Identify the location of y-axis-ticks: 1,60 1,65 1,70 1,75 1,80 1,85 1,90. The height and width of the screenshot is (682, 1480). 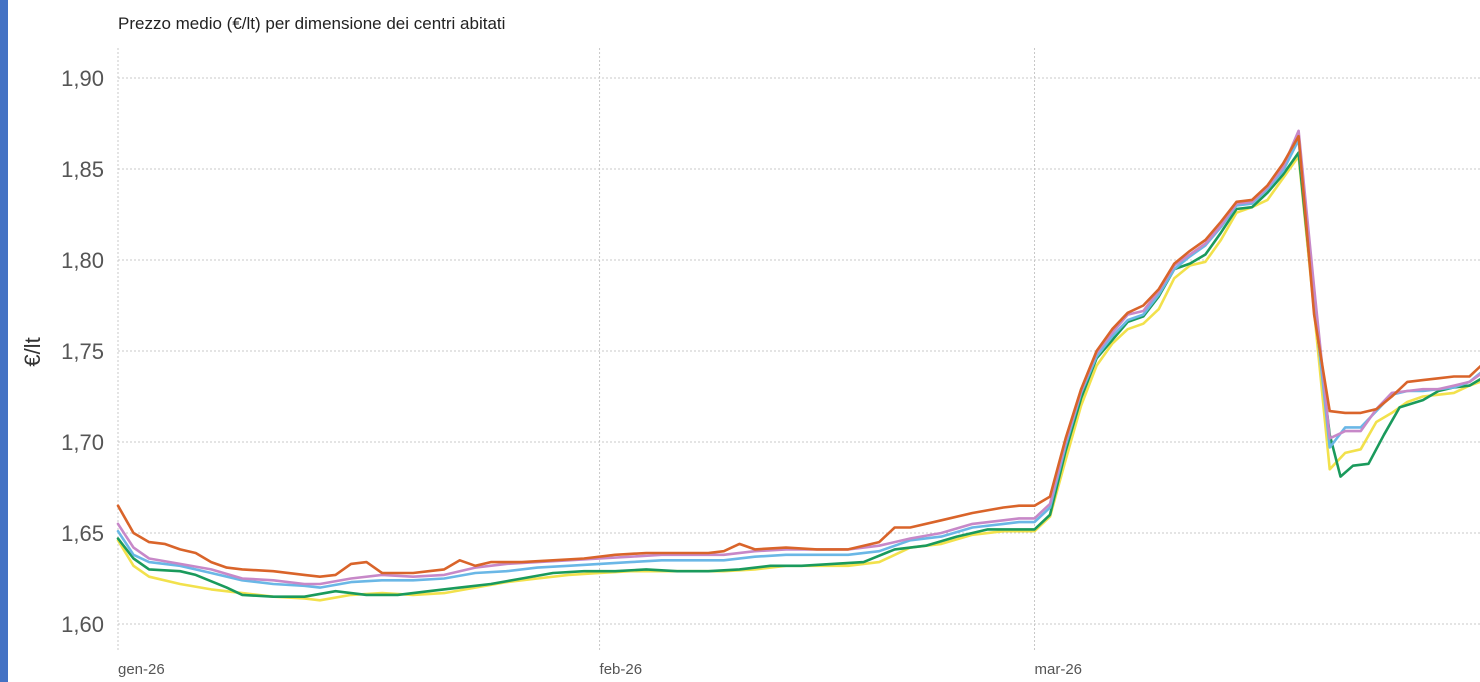
(82, 351).